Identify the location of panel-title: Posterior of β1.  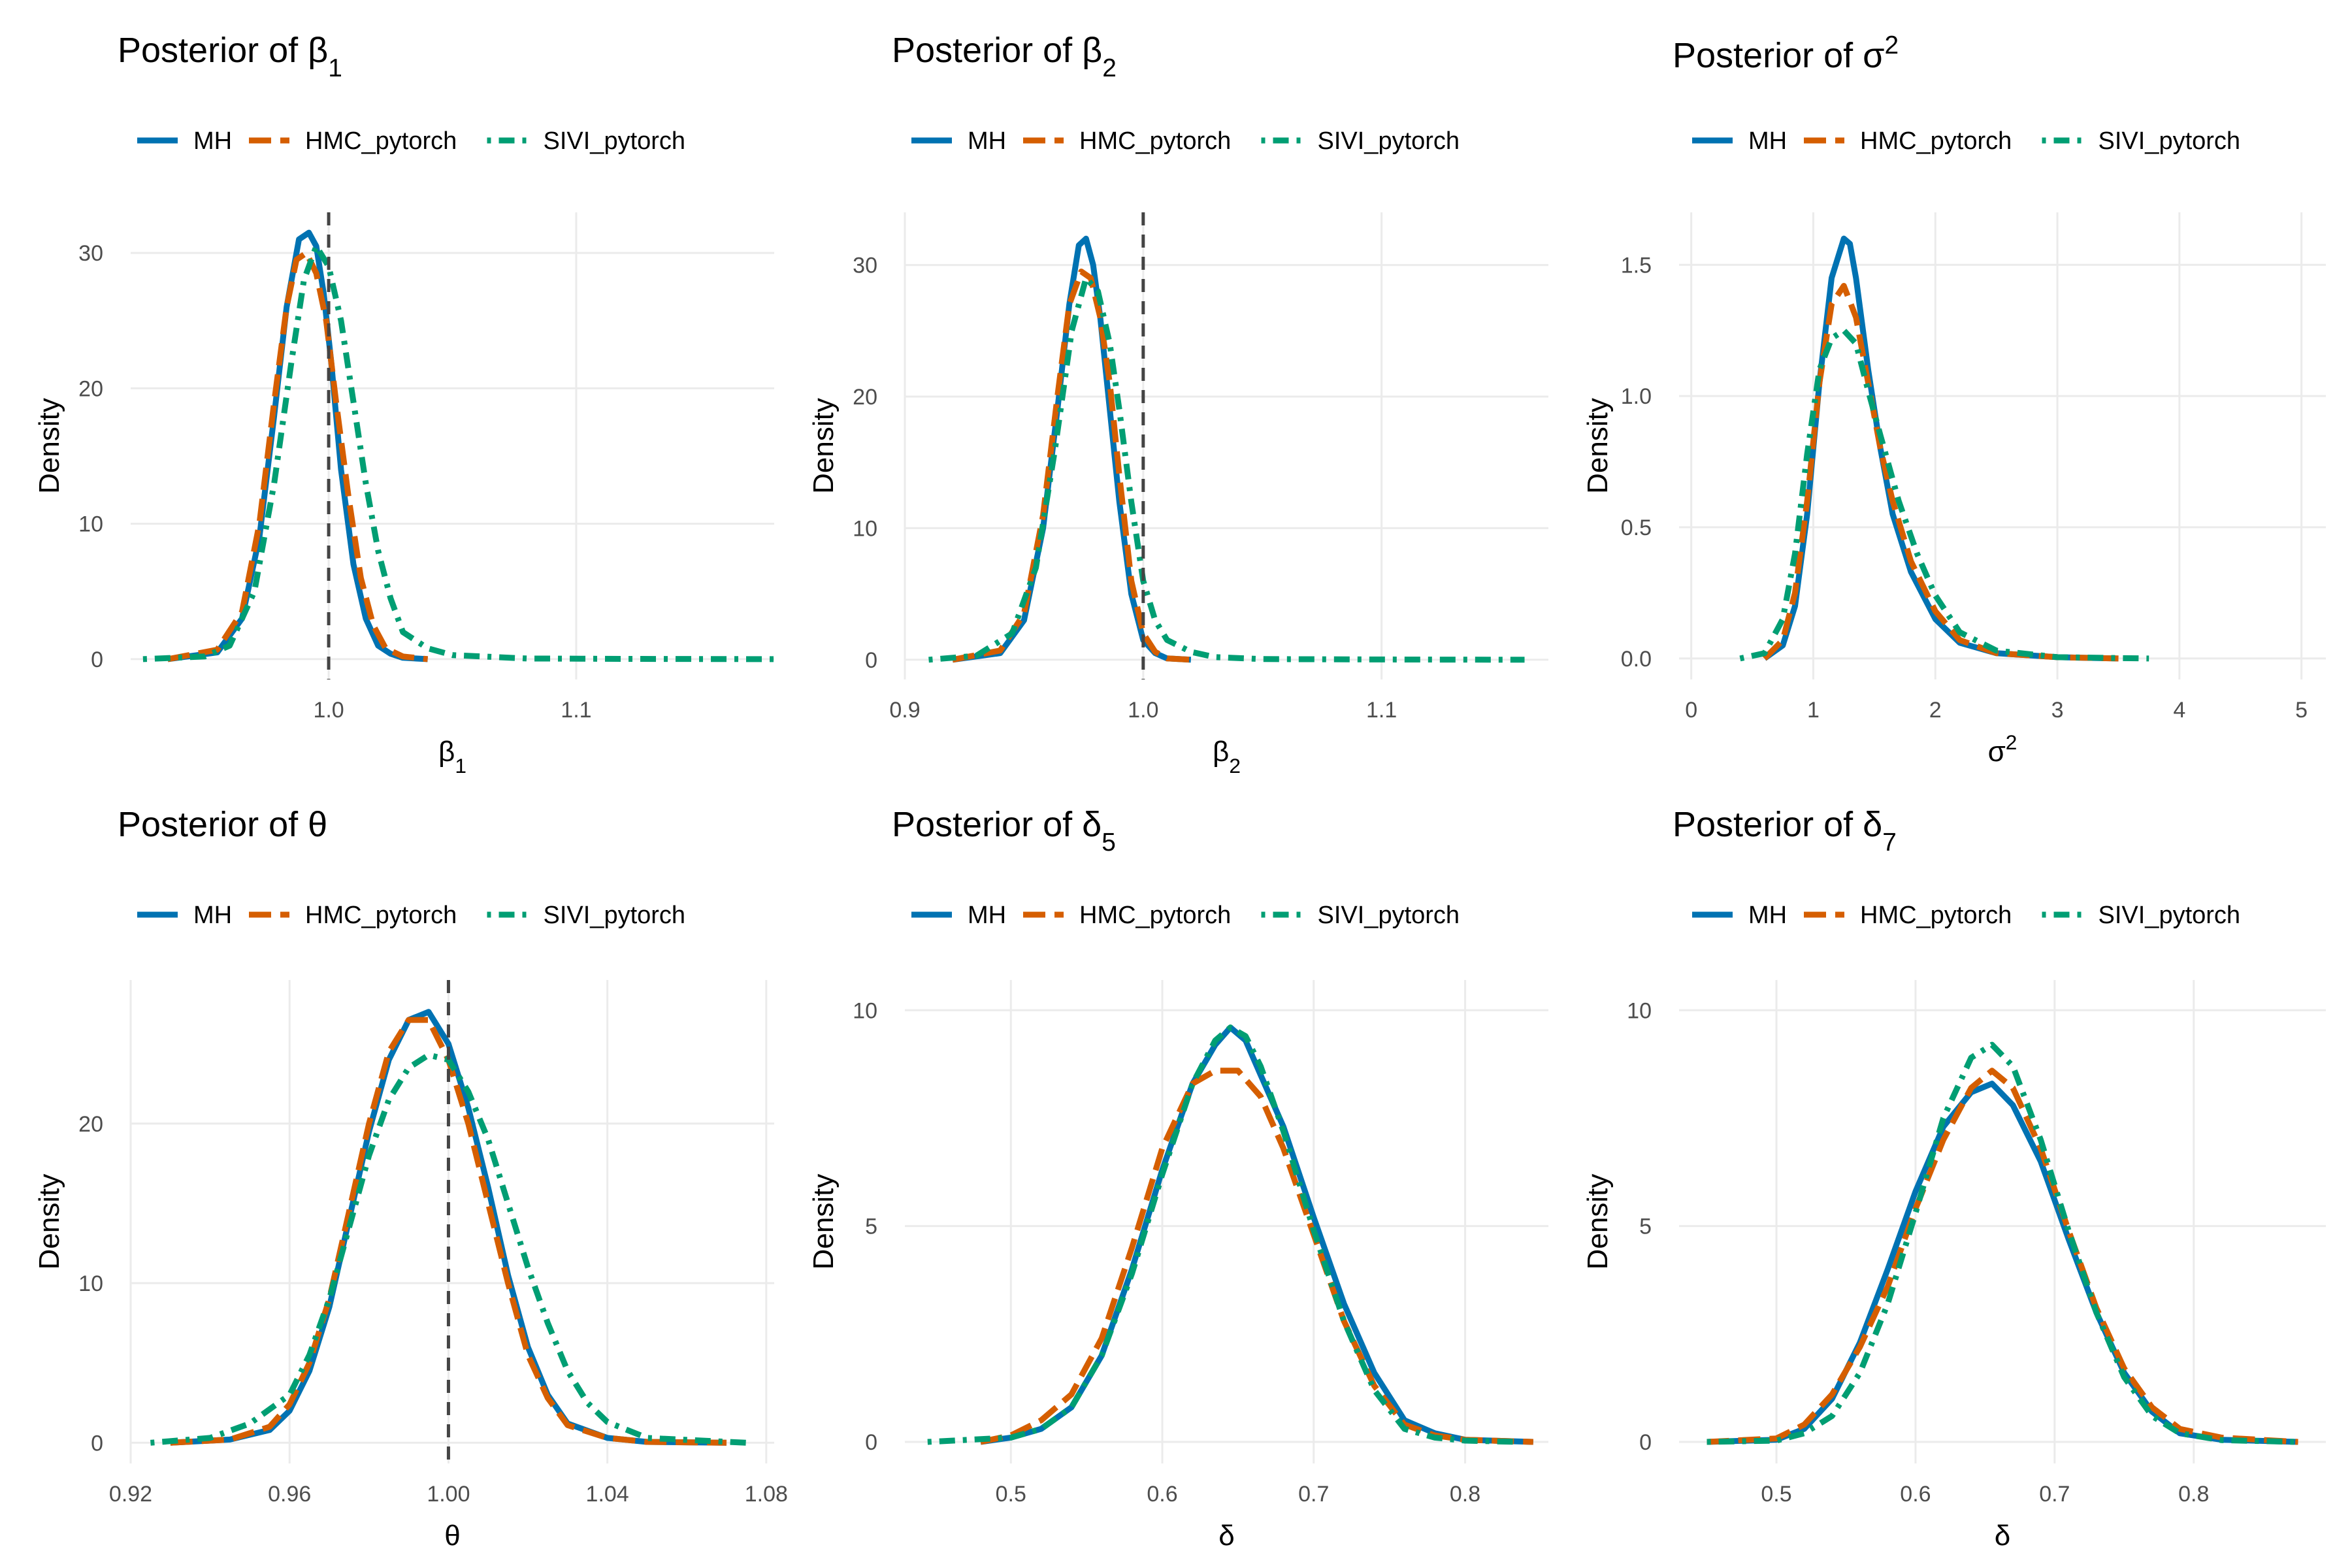
(230, 56).